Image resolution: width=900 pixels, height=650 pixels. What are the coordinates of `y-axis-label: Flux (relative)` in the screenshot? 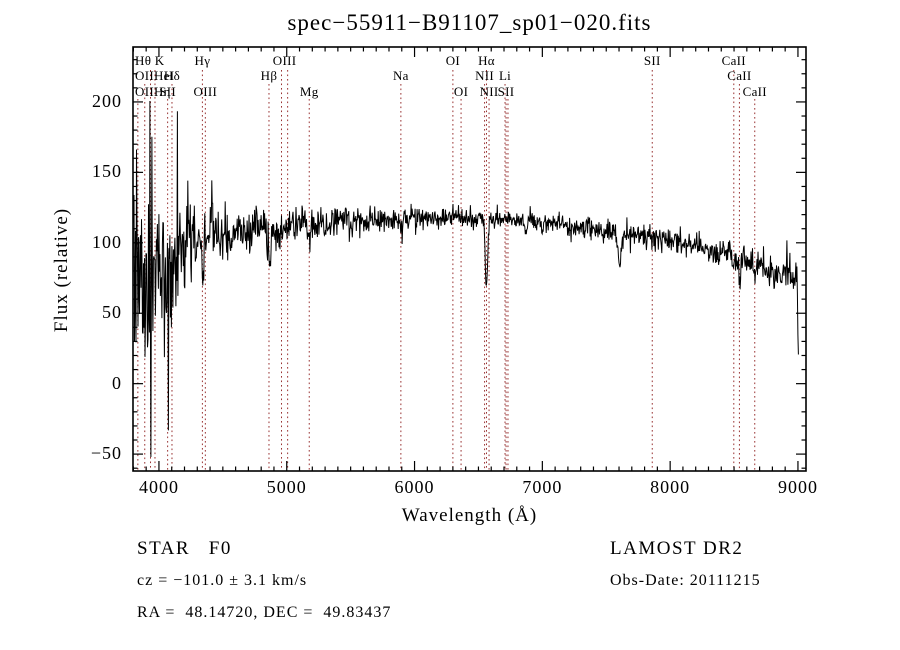 It's located at (61, 270).